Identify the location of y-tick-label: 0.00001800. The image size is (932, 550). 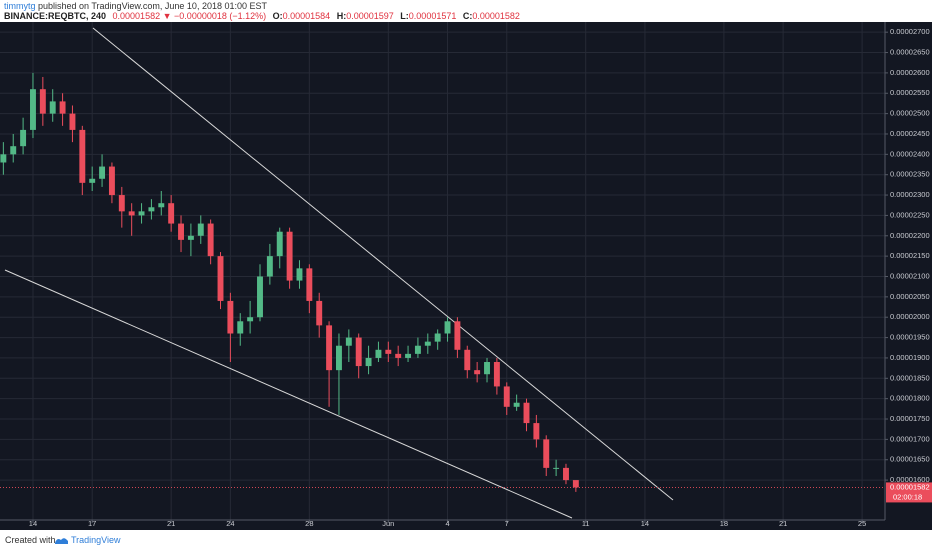
(910, 398).